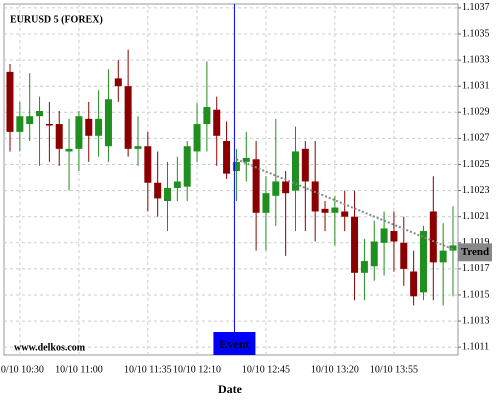  Describe the element at coordinates (476, 112) in the screenshot. I see `y-tick-label: 1.1029` at that location.